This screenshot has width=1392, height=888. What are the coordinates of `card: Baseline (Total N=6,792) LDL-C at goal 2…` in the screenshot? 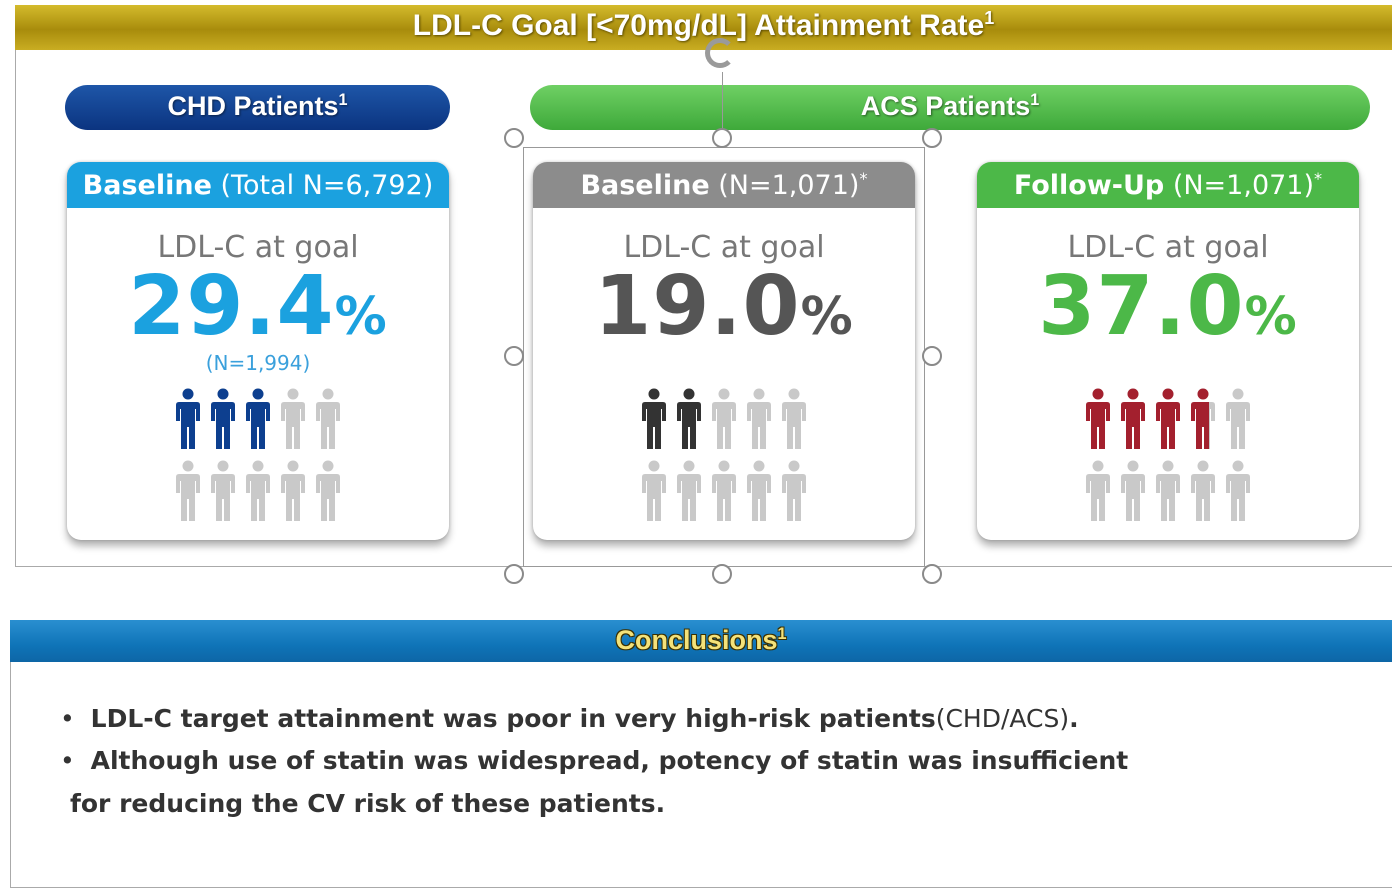 It's located at (258, 351).